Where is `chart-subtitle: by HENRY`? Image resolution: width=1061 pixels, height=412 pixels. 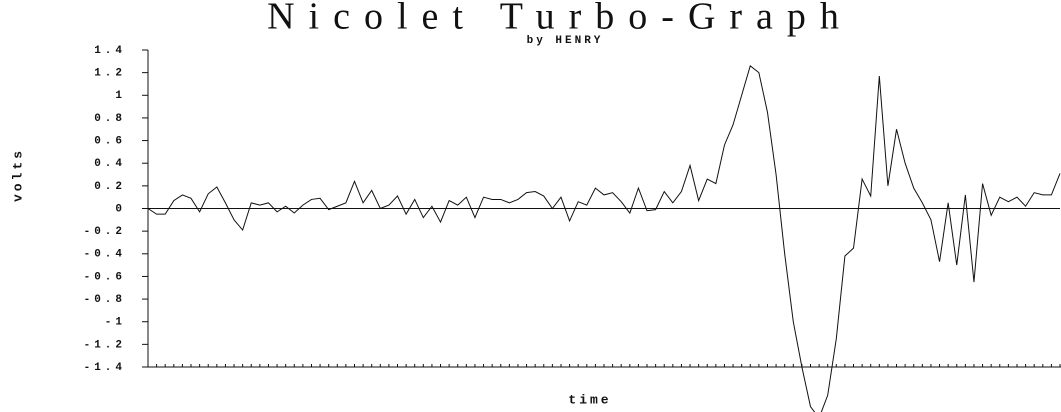
chart-subtitle: by HENRY is located at coordinates (565, 41).